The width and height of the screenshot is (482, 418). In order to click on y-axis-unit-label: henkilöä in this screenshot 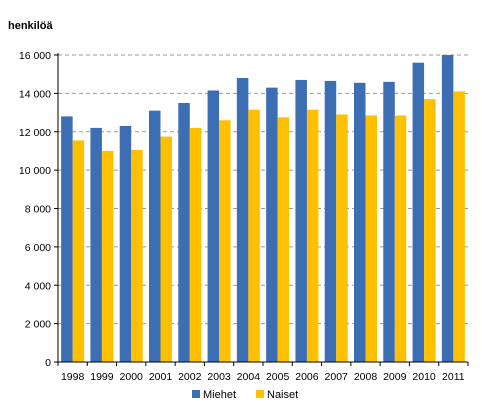, I will do `click(31, 26)`.